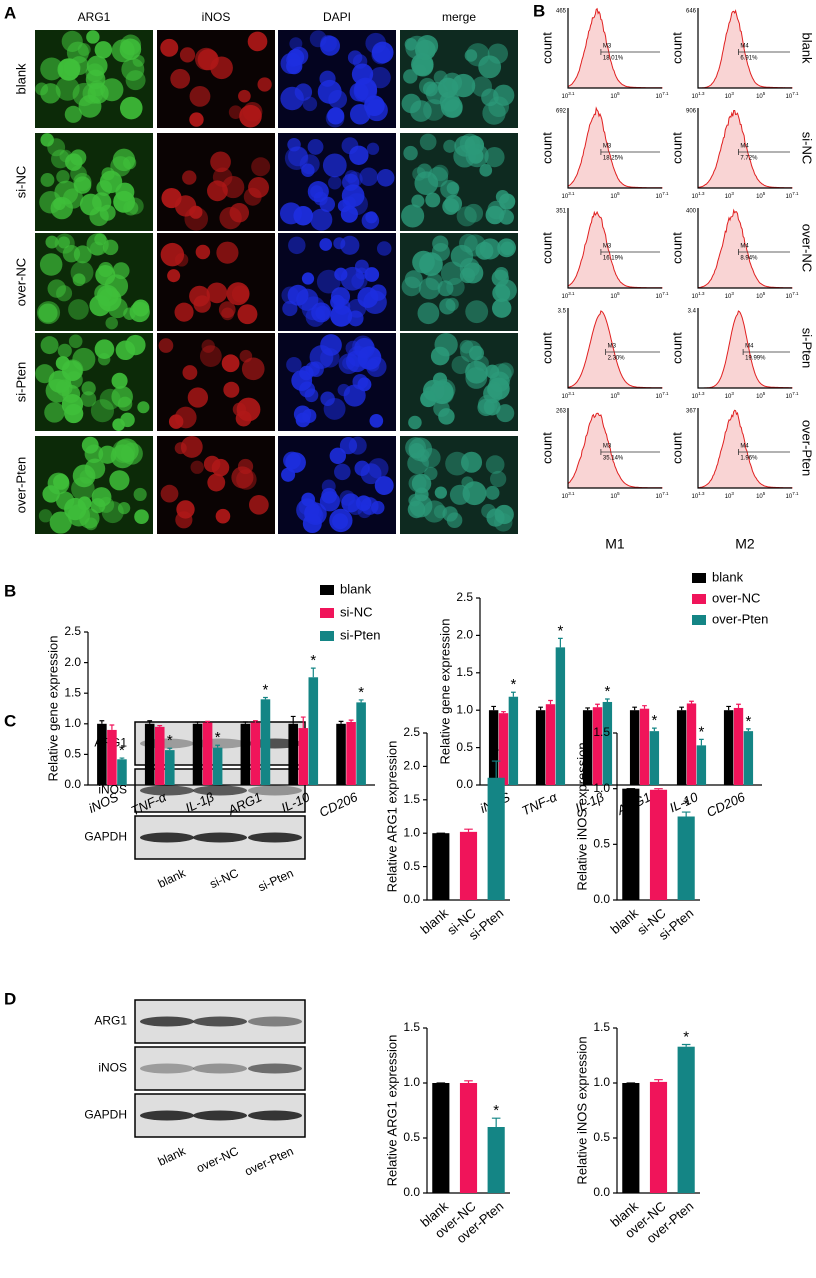  Describe the element at coordinates (72, 692) in the screenshot. I see `y-tick-label: 1.5` at that location.